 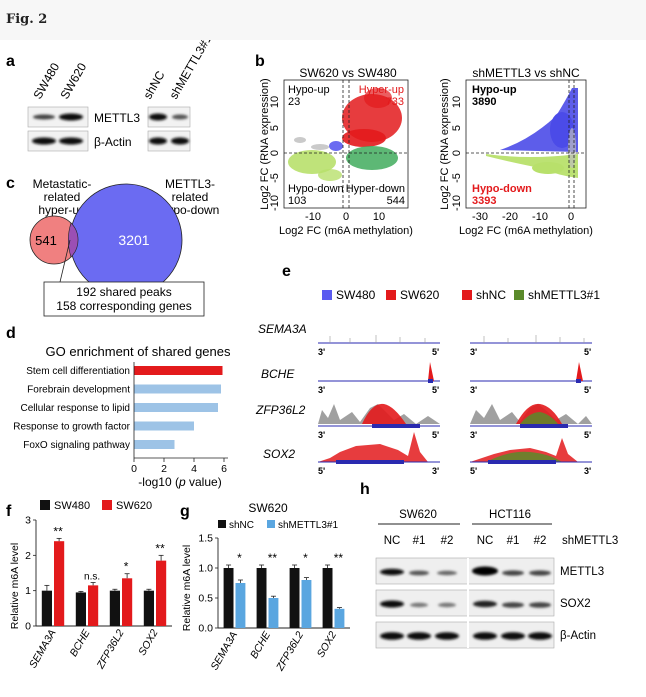 What do you see at coordinates (381, 90) in the screenshot?
I see `scatter-left-hyper-up: Hyper-up` at bounding box center [381, 90].